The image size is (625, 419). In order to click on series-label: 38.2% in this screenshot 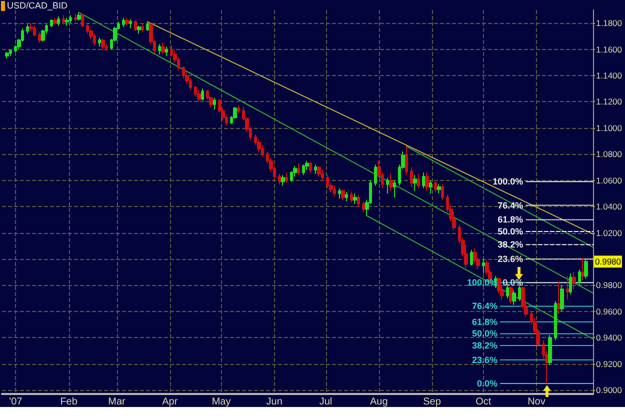, I will do `click(485, 345)`.